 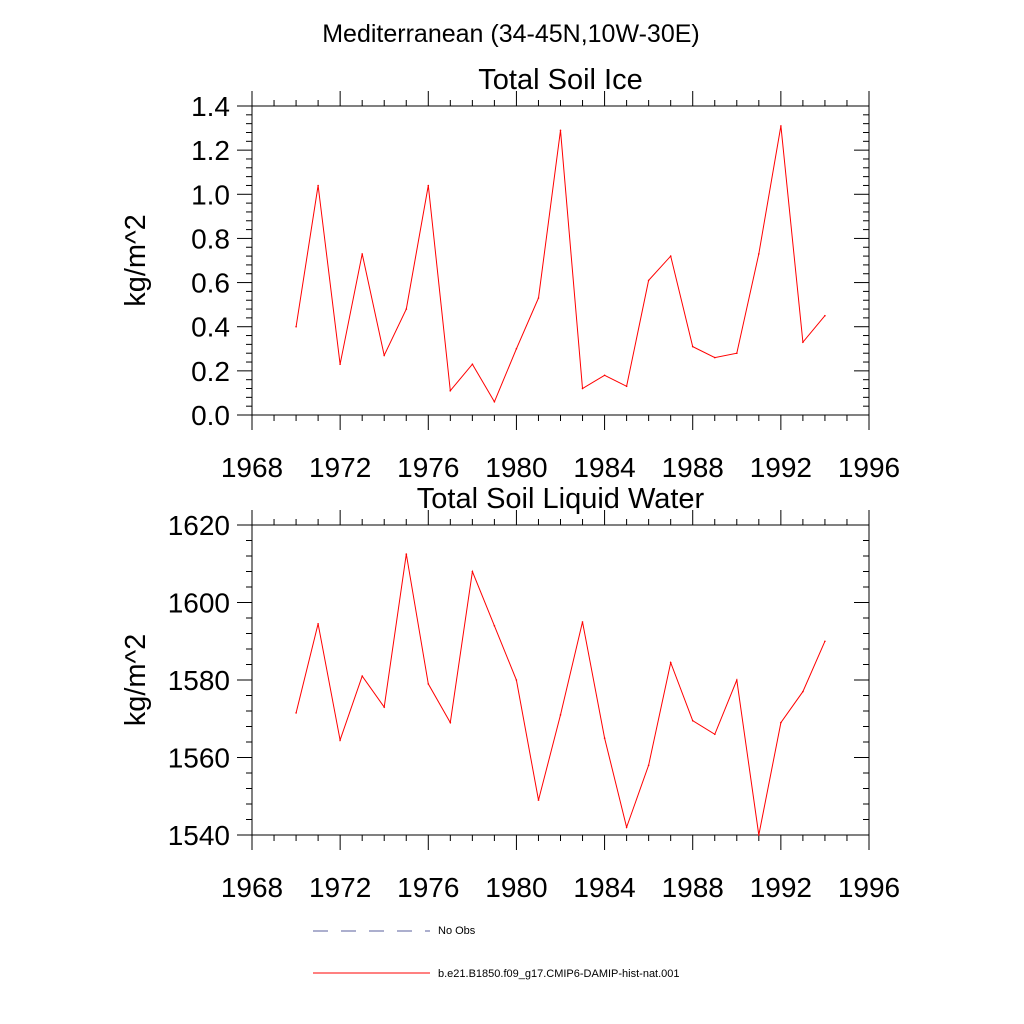 What do you see at coordinates (210, 371) in the screenshot?
I see `y-tick-label-0-2: 0.2` at bounding box center [210, 371].